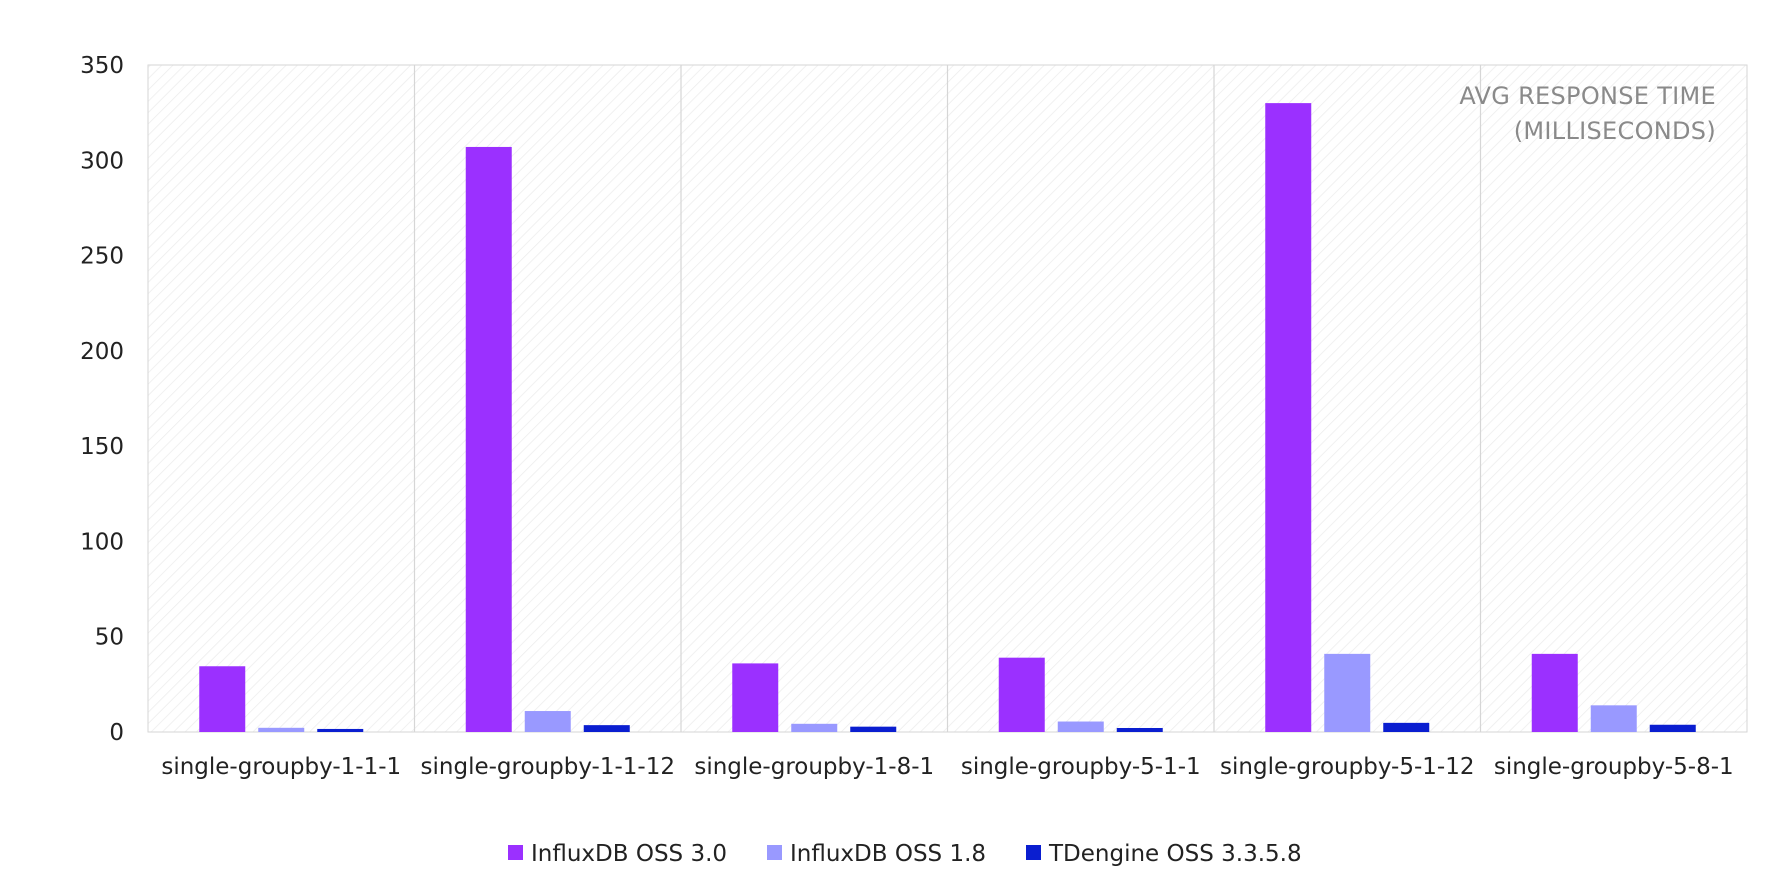 Image resolution: width=1782 pixels, height=891 pixels. What do you see at coordinates (1347, 767) in the screenshot?
I see `x-tick-label: single-groupby-5-1-12` at bounding box center [1347, 767].